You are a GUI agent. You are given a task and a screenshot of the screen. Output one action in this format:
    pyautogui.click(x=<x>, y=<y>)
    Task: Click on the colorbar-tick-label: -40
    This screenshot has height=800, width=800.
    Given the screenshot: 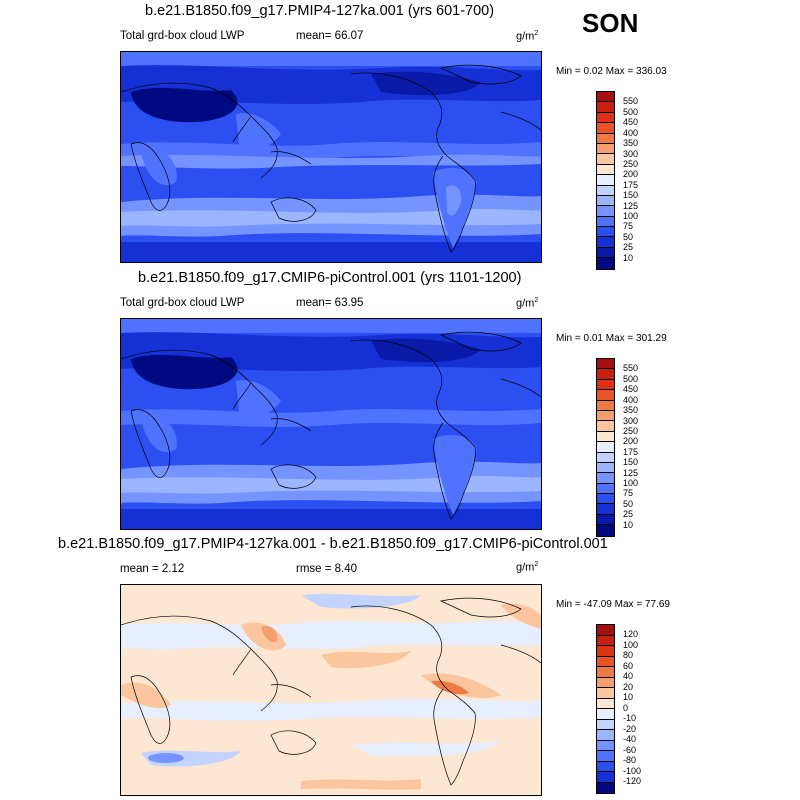 What is the action you would take?
    pyautogui.click(x=630, y=739)
    